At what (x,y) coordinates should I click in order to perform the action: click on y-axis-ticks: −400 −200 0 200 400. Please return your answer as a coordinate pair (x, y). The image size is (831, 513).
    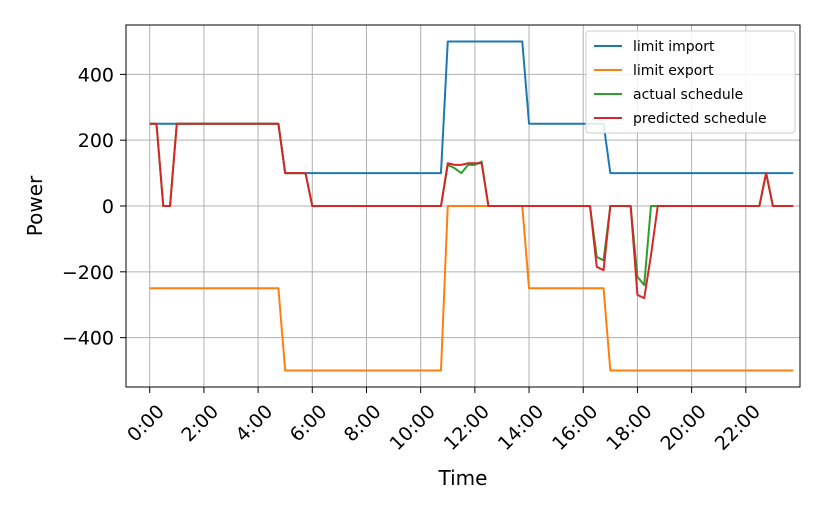
    Looking at the image, I should click on (94, 207).